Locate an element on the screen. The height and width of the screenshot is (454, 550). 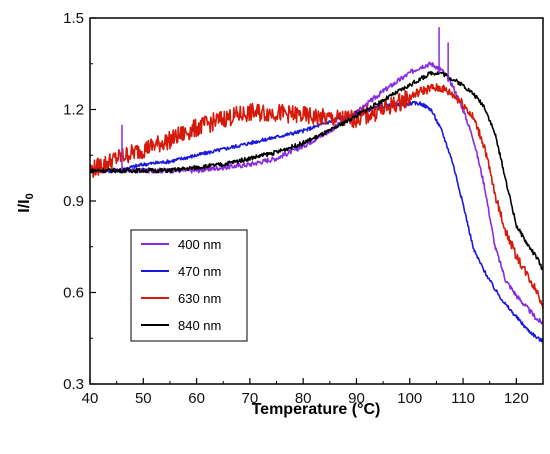
x-tick-label: 40 is located at coordinates (90, 398).